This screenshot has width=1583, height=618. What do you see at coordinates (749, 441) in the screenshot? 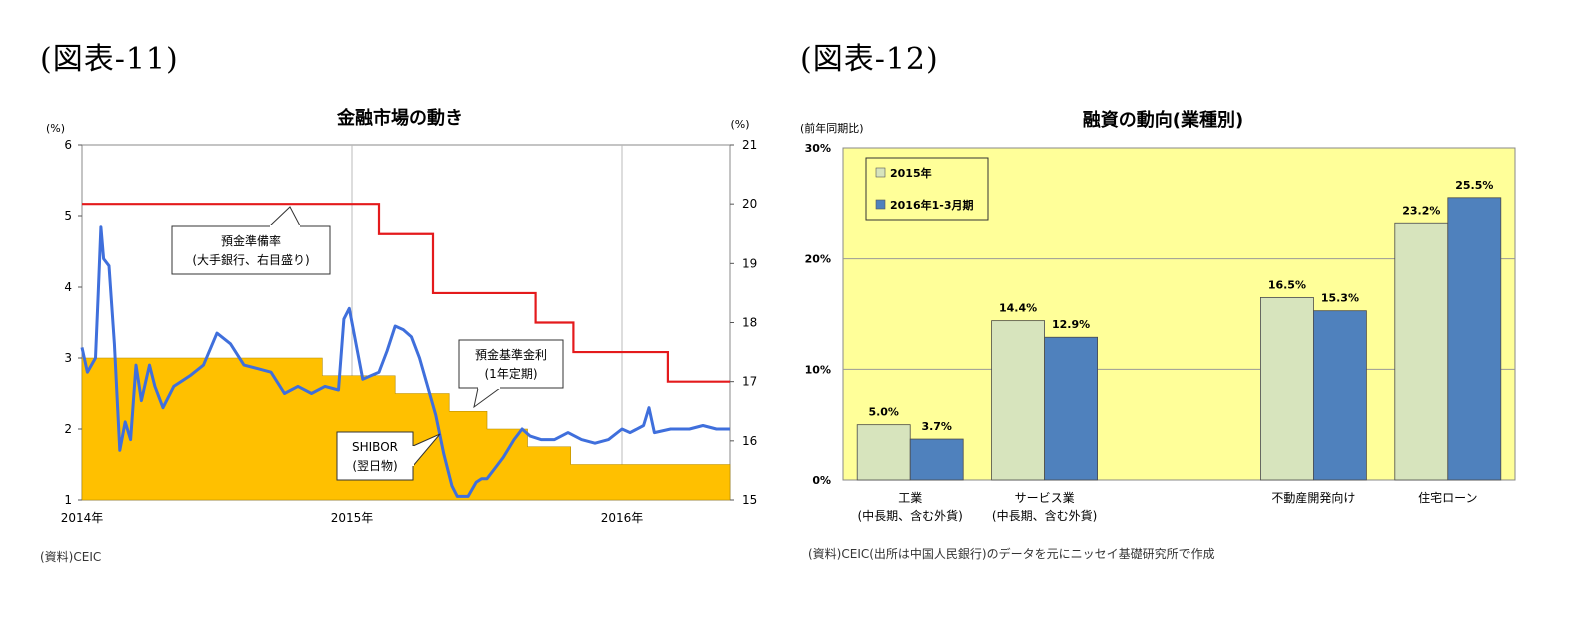
I see `right-axis-tick: 16` at bounding box center [749, 441].